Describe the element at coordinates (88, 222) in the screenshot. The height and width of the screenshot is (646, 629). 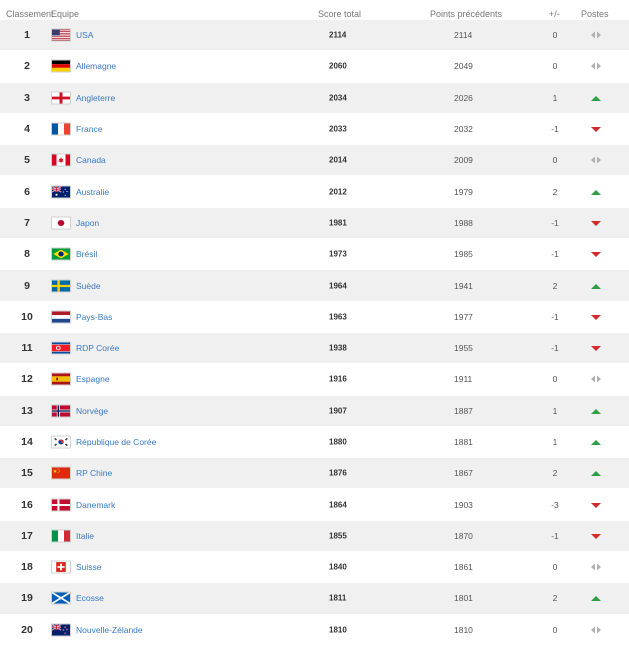
I see `team-link: Japon` at that location.